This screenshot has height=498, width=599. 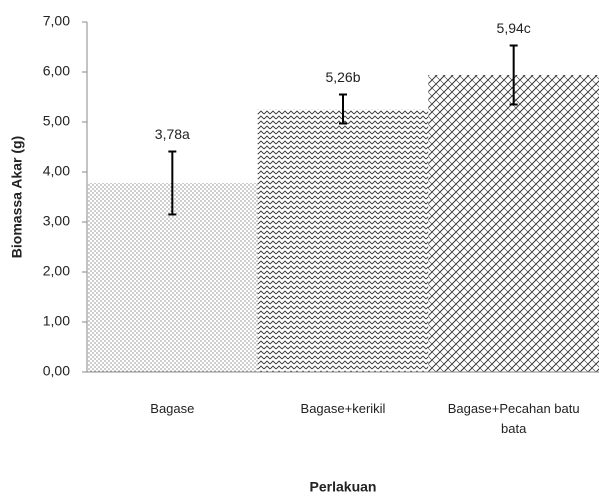 I want to click on y-tick-label: 6,00, so click(x=56, y=71).